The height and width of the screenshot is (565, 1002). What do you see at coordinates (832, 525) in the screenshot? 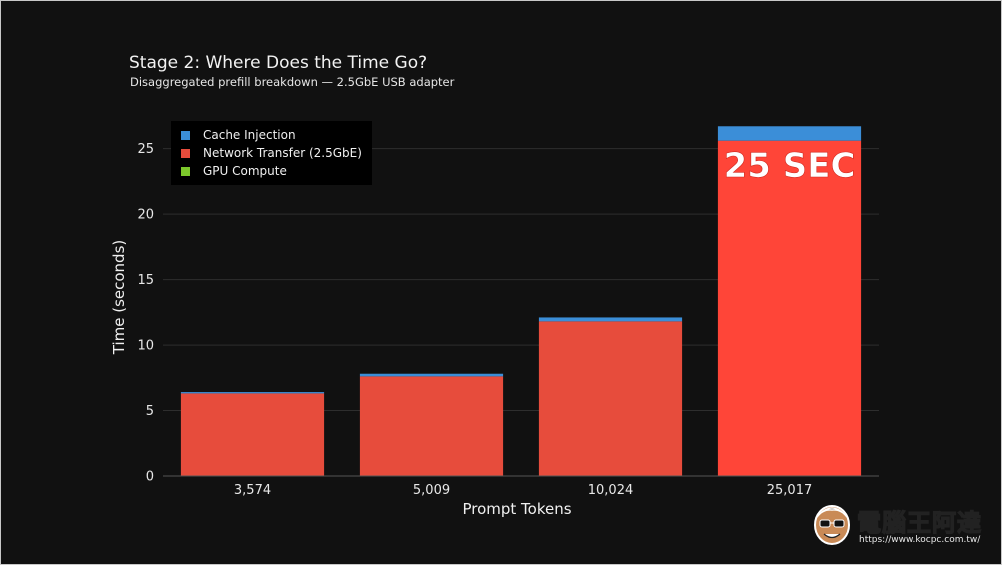
I see `mascot-face-icon` at bounding box center [832, 525].